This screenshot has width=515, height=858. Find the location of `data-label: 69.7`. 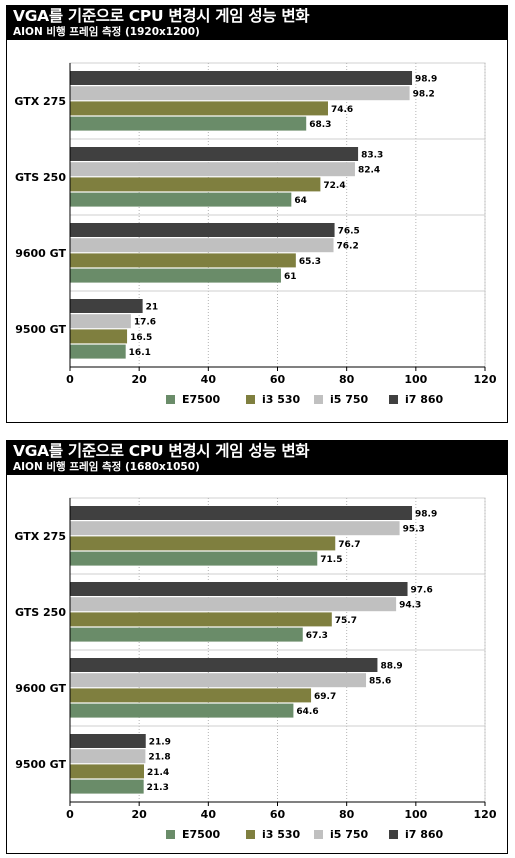

data-label: 69.7 is located at coordinates (325, 697).